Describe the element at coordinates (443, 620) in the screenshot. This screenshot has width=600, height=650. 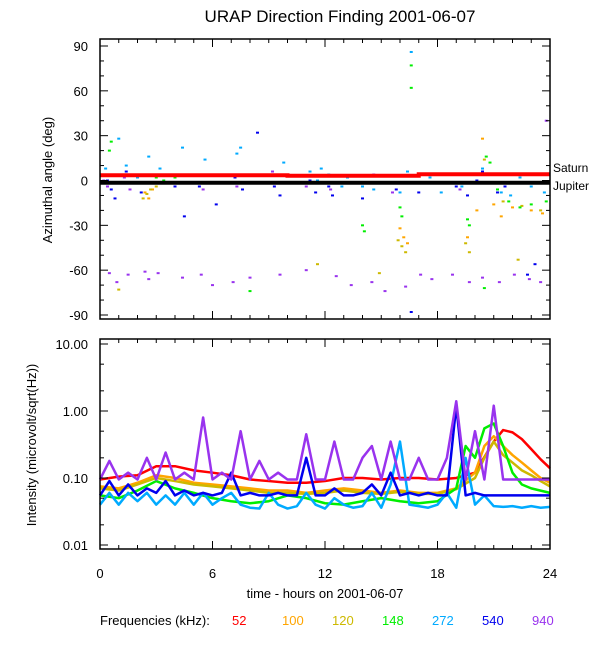
I see `legend-item-272: 272` at that location.